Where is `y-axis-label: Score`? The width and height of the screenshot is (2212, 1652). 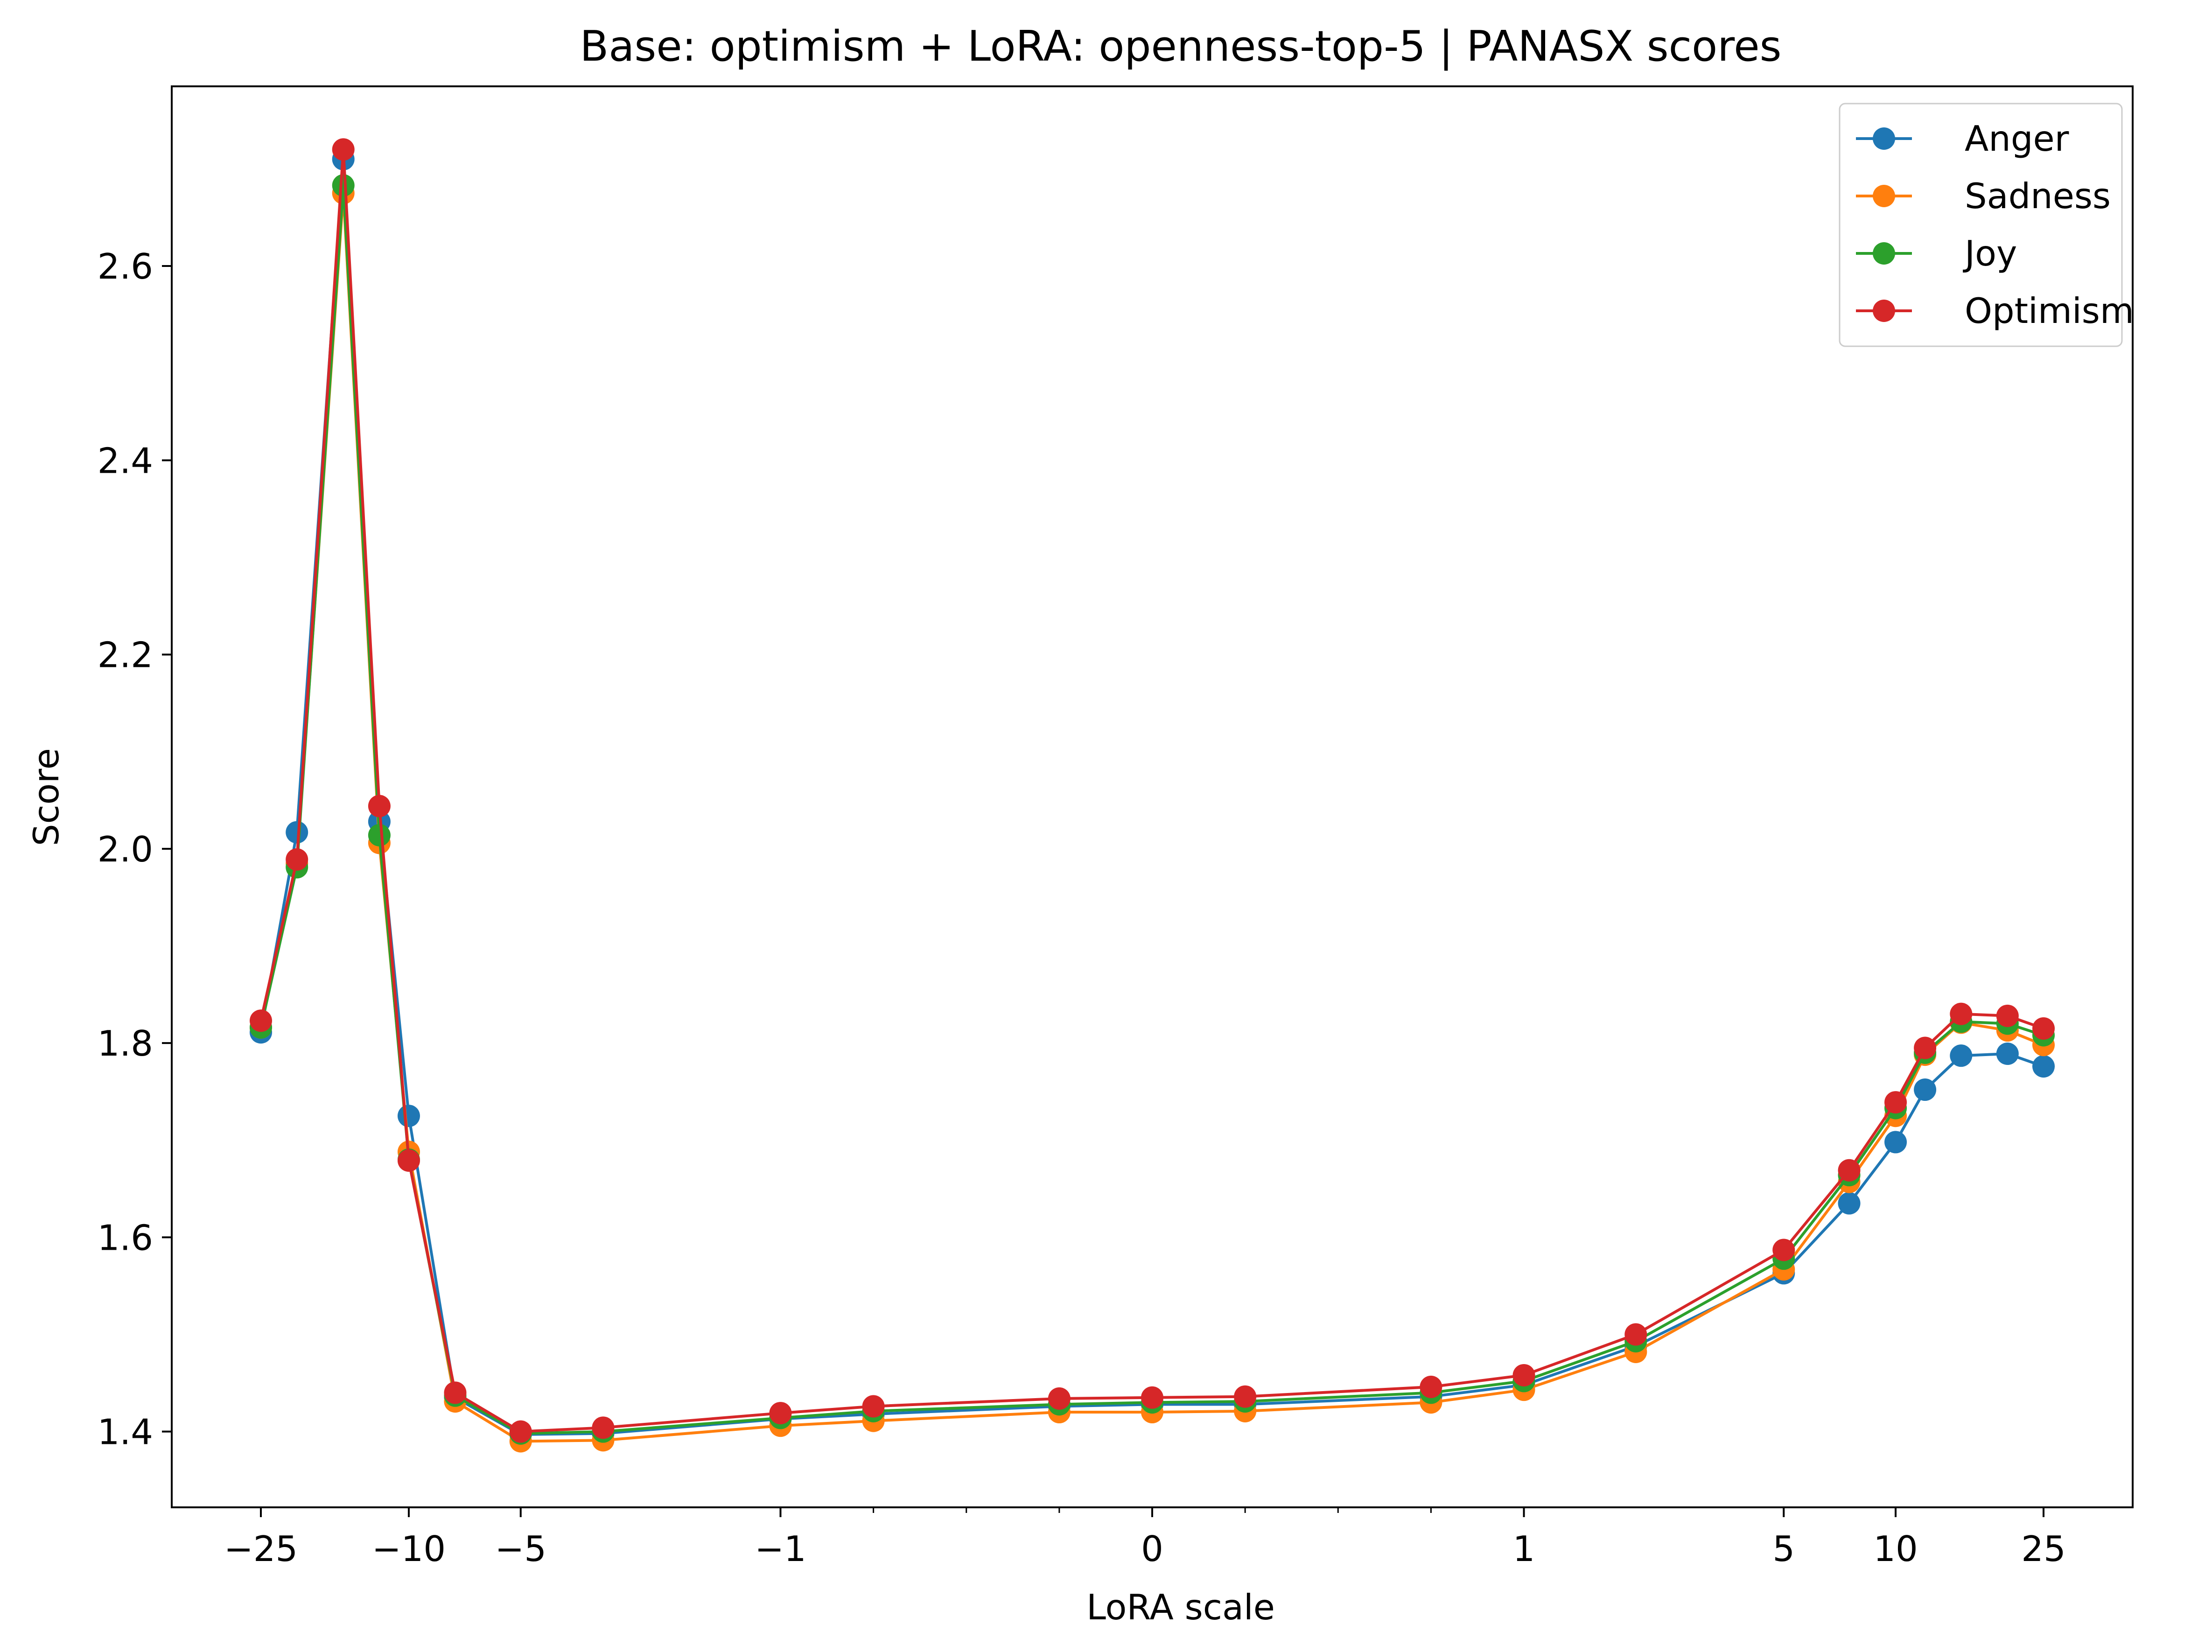 y-axis-label: Score is located at coordinates (46, 797).